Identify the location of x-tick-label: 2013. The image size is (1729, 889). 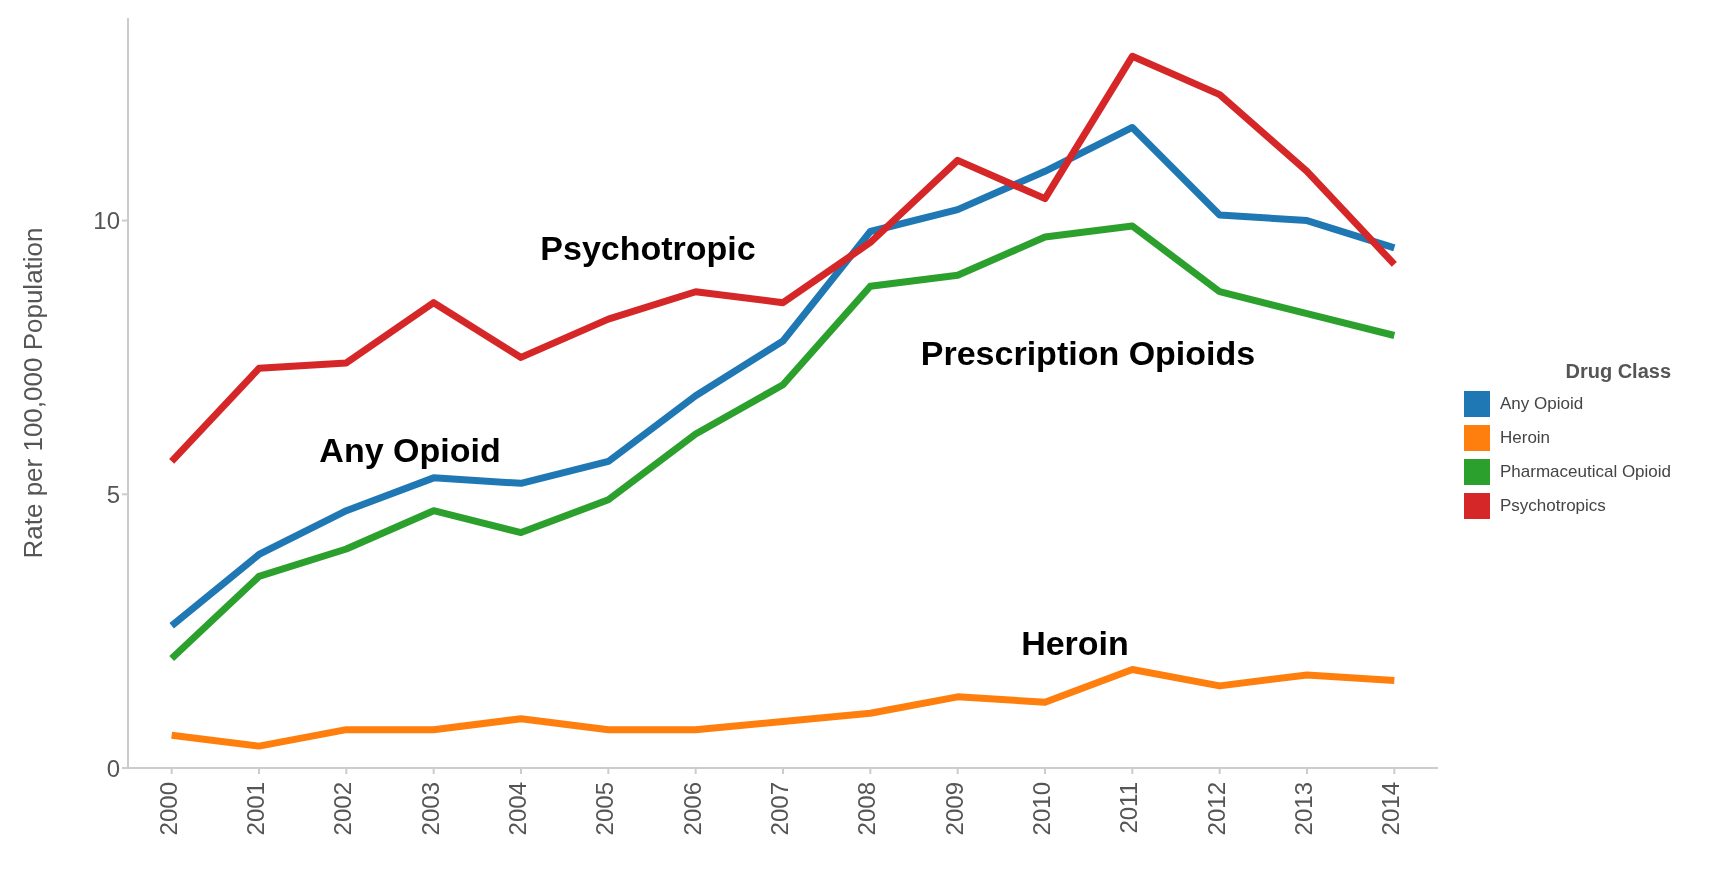
(1304, 809).